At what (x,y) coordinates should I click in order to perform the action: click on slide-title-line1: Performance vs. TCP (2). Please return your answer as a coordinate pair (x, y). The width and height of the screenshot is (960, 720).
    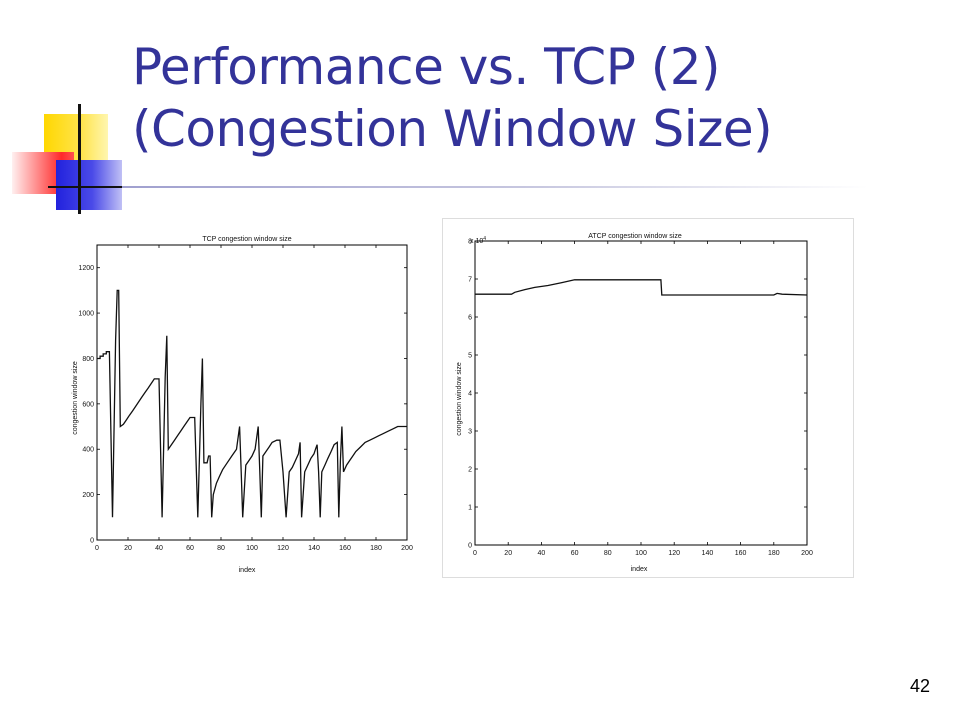
    Looking at the image, I should click on (426, 67).